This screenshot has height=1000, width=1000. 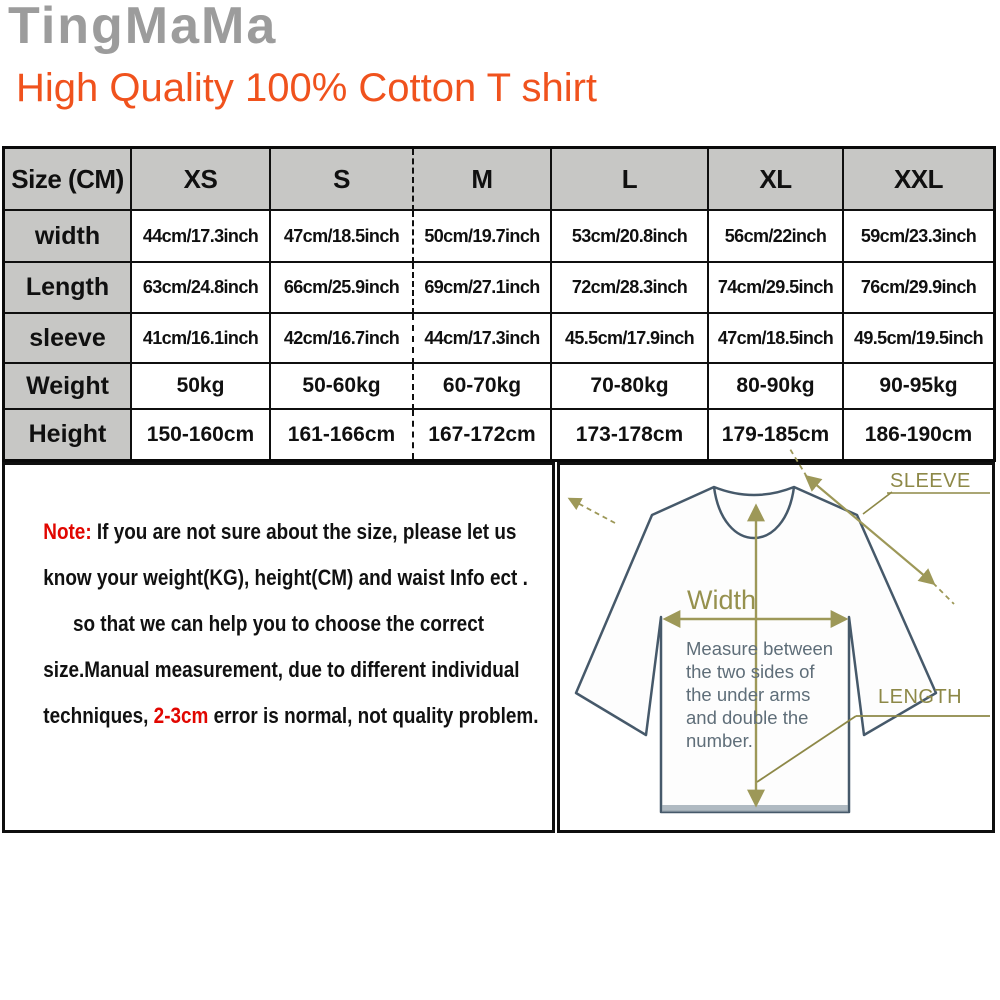 What do you see at coordinates (877, 503) in the screenshot?
I see `sleeve-callout-line` at bounding box center [877, 503].